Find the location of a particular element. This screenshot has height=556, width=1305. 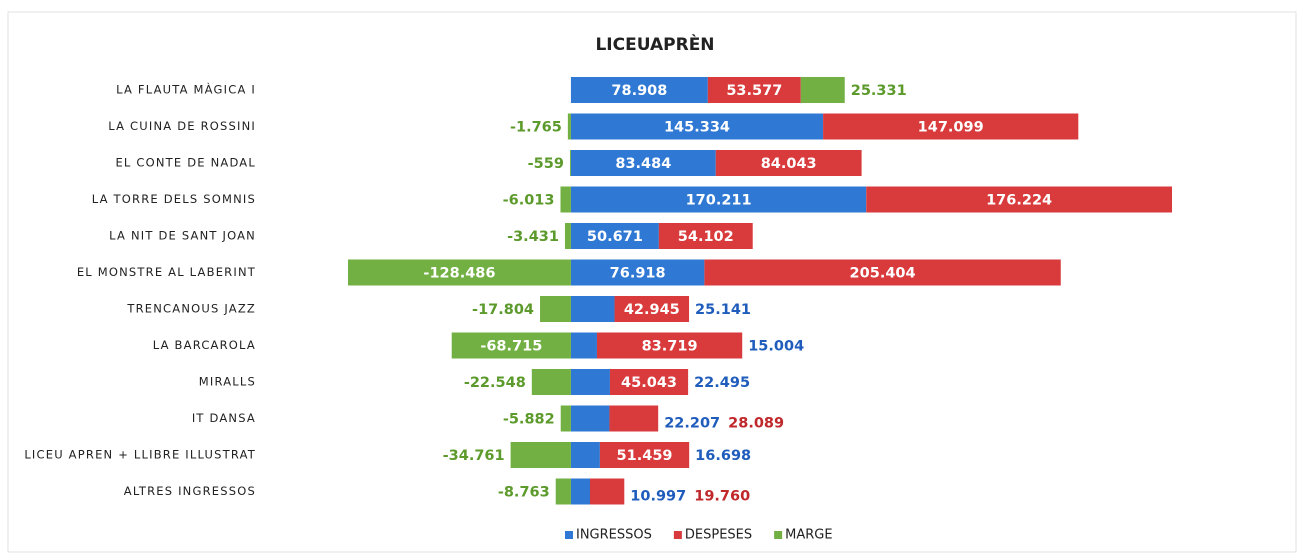

value-label: -68.715 is located at coordinates (511, 347).